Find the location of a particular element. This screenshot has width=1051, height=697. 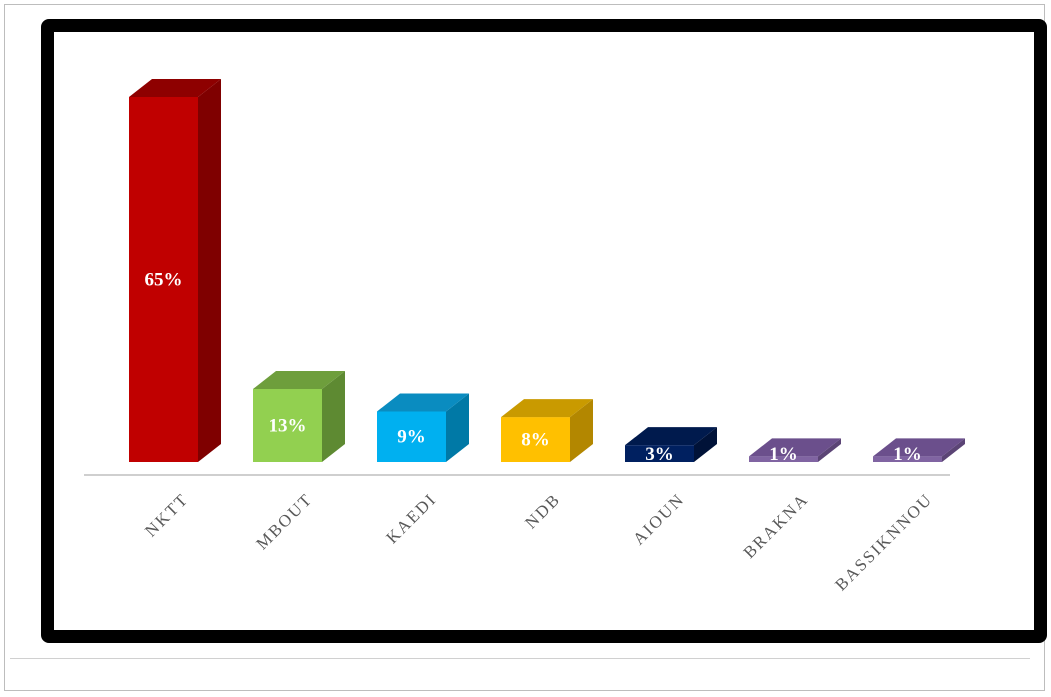

tick-label-aioun: AIOUN is located at coordinates (658, 518).